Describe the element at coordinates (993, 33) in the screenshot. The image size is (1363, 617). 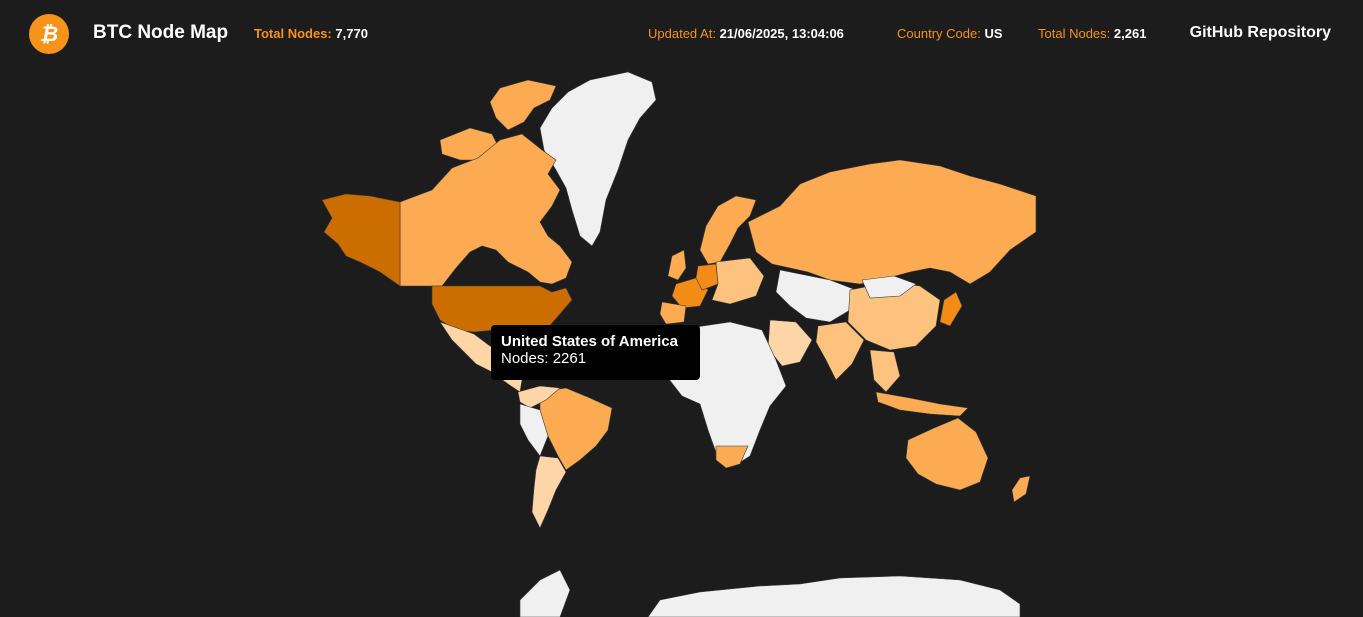
I see `country-code-value: US` at that location.